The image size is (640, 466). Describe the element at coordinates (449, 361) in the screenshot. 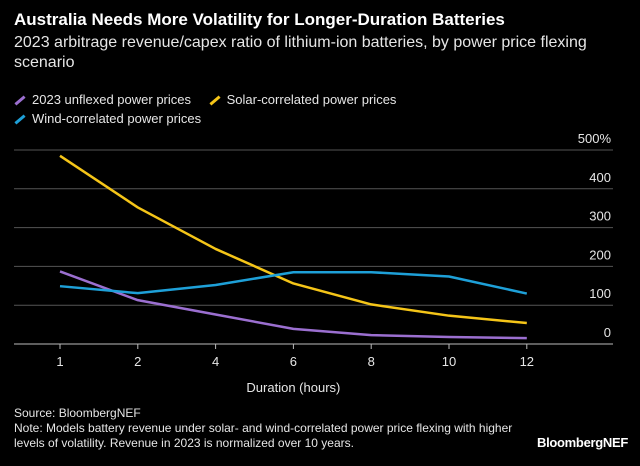

I see `x-tick-label: 10` at that location.